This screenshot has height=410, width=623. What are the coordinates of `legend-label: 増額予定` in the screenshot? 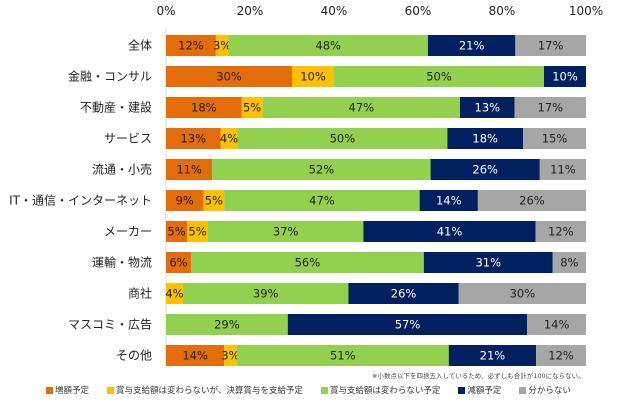 It's located at (72, 391).